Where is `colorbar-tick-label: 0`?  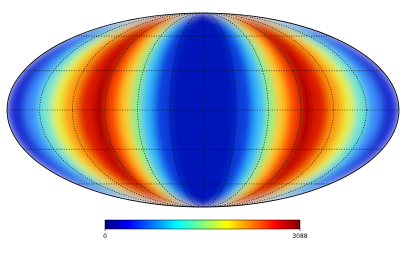
colorbar-tick-label: 0 is located at coordinates (105, 236).